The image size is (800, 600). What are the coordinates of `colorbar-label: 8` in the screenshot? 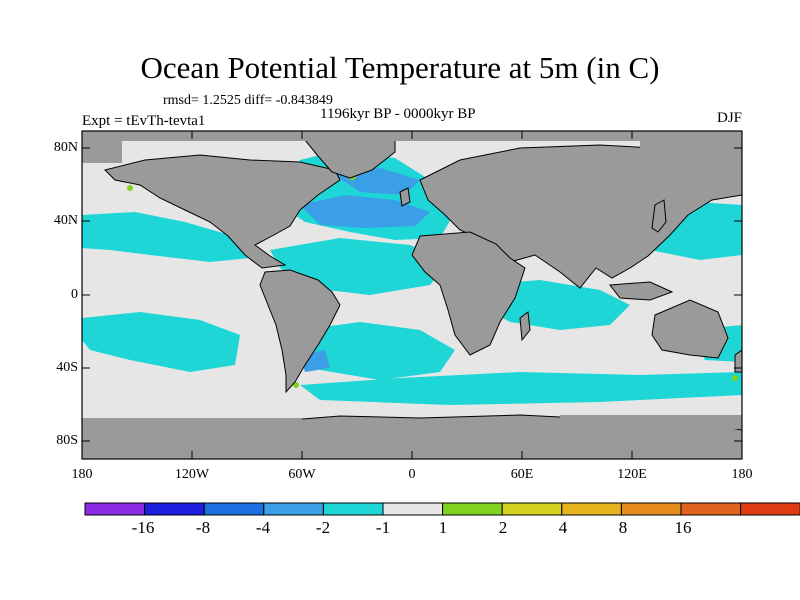 It's located at (623, 527).